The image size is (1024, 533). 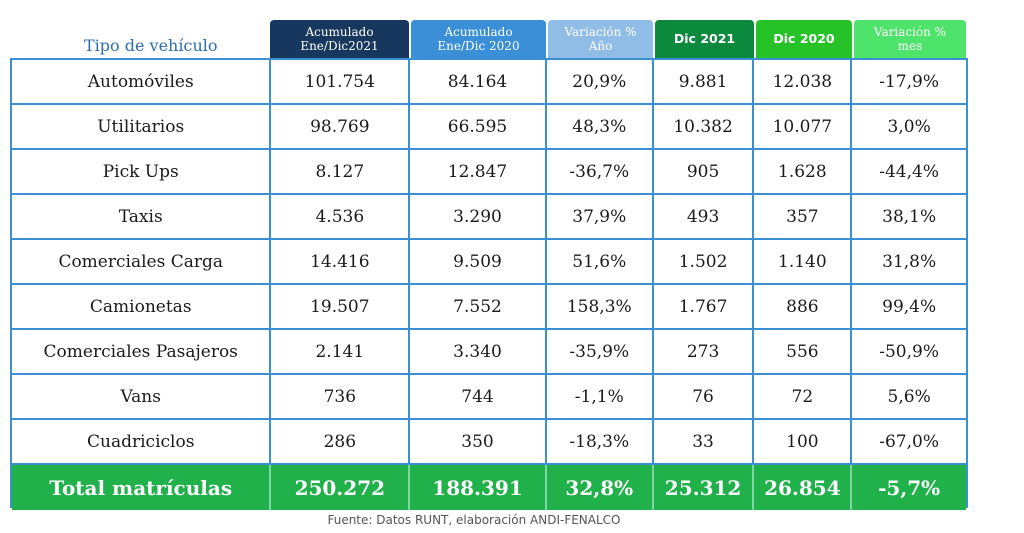 What do you see at coordinates (909, 126) in the screenshot?
I see `table-cell: 3,0%` at bounding box center [909, 126].